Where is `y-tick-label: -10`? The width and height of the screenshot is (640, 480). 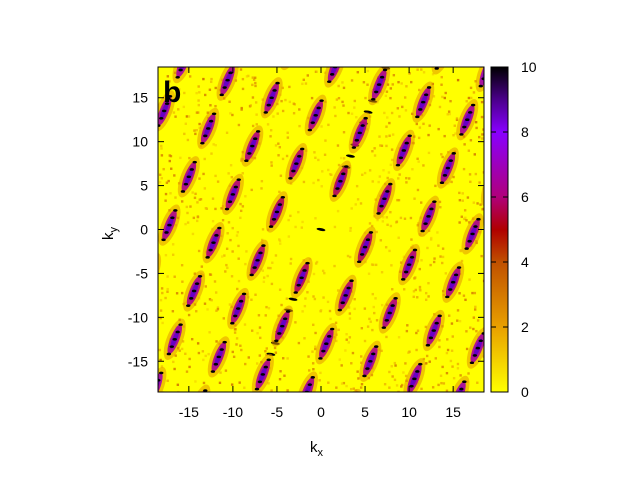
y-tick-label: -10 is located at coordinates (138, 317).